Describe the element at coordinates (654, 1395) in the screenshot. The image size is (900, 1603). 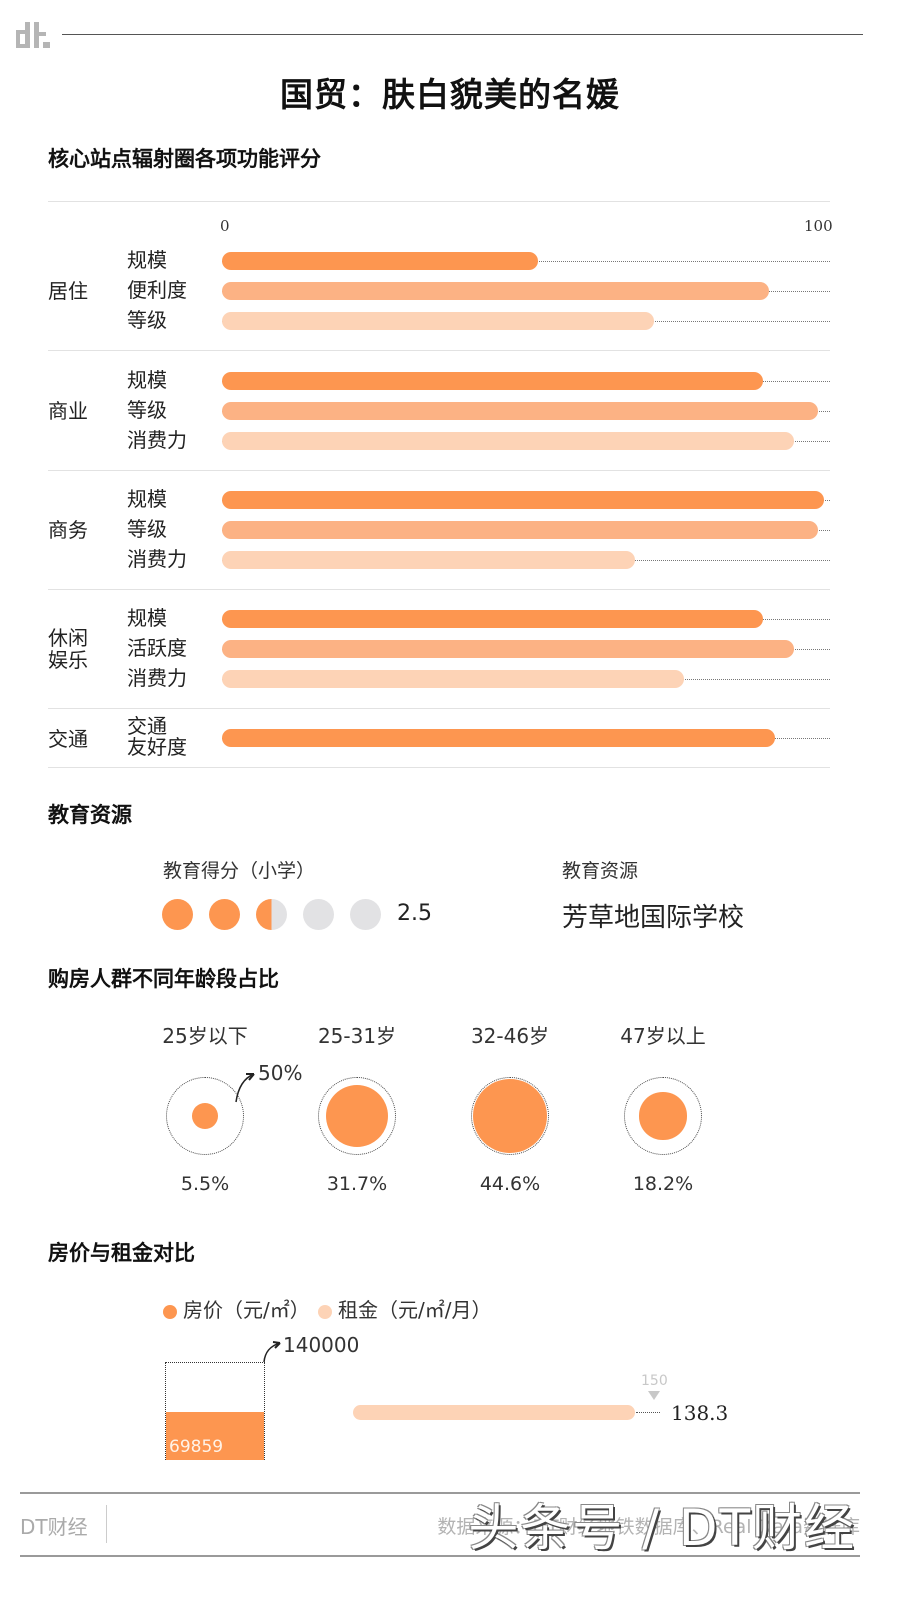
I see `rent-max-marker-icon` at that location.